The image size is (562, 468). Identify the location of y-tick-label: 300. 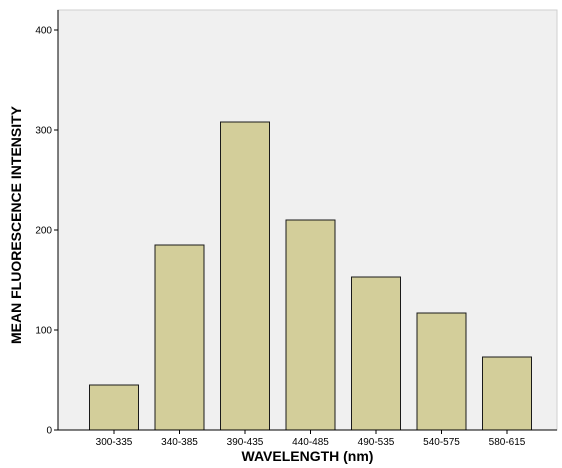
(43, 131).